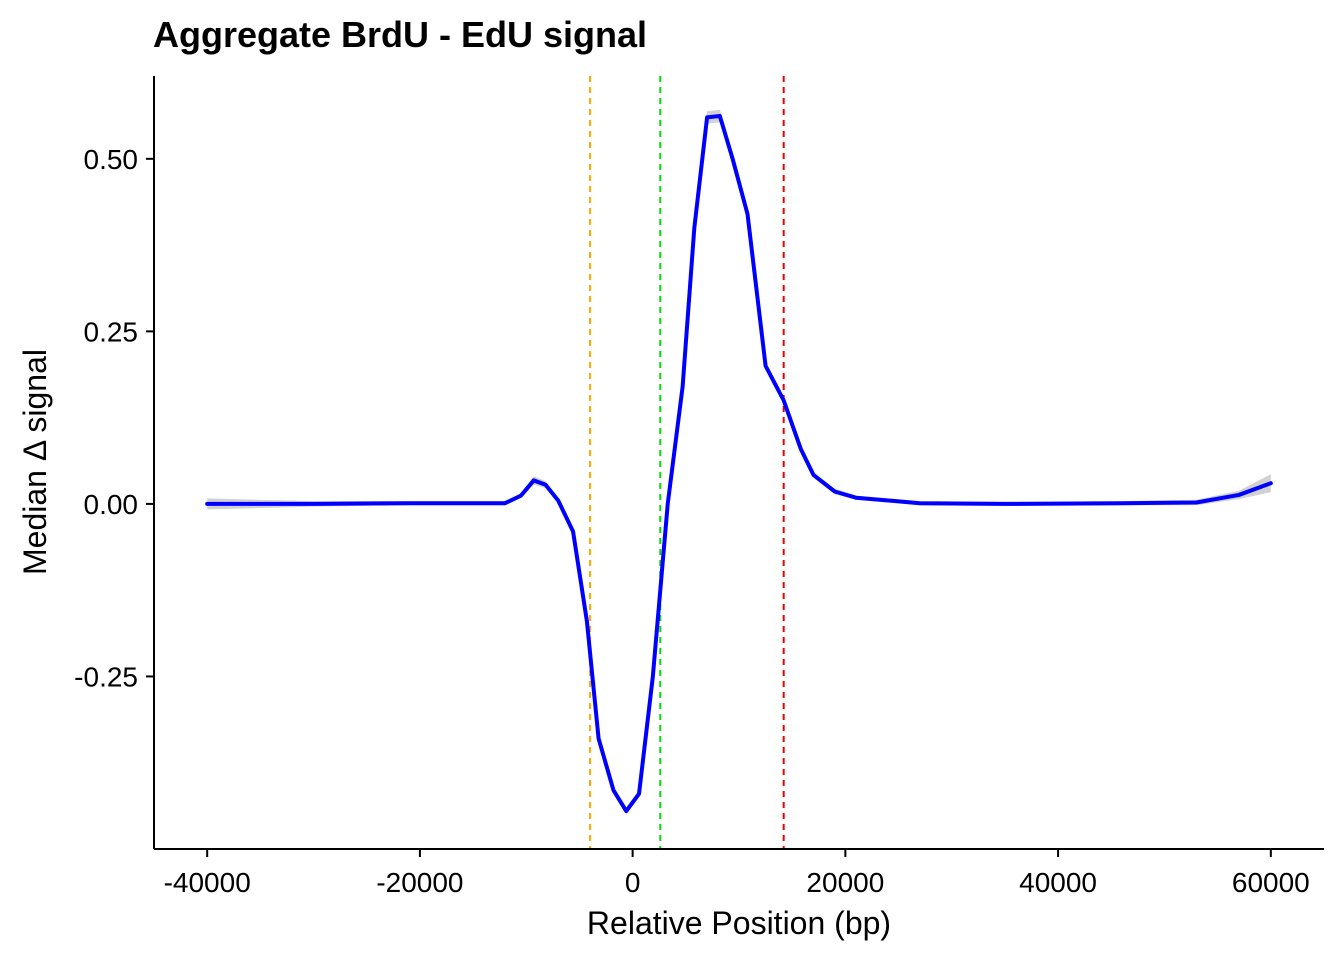 This screenshot has height=960, width=1344. Describe the element at coordinates (633, 882) in the screenshot. I see `x-tick-label: 0` at that location.